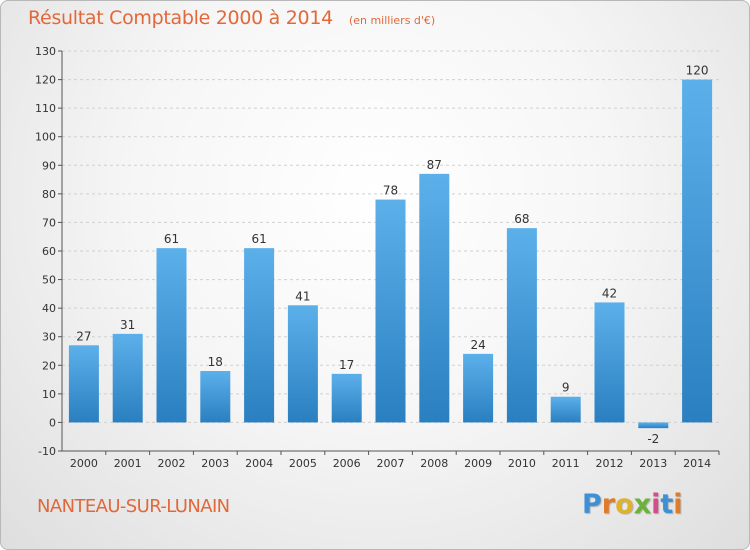 The width and height of the screenshot is (750, 550). Describe the element at coordinates (84, 463) in the screenshot. I see `x-tick-label: 2000` at that location.